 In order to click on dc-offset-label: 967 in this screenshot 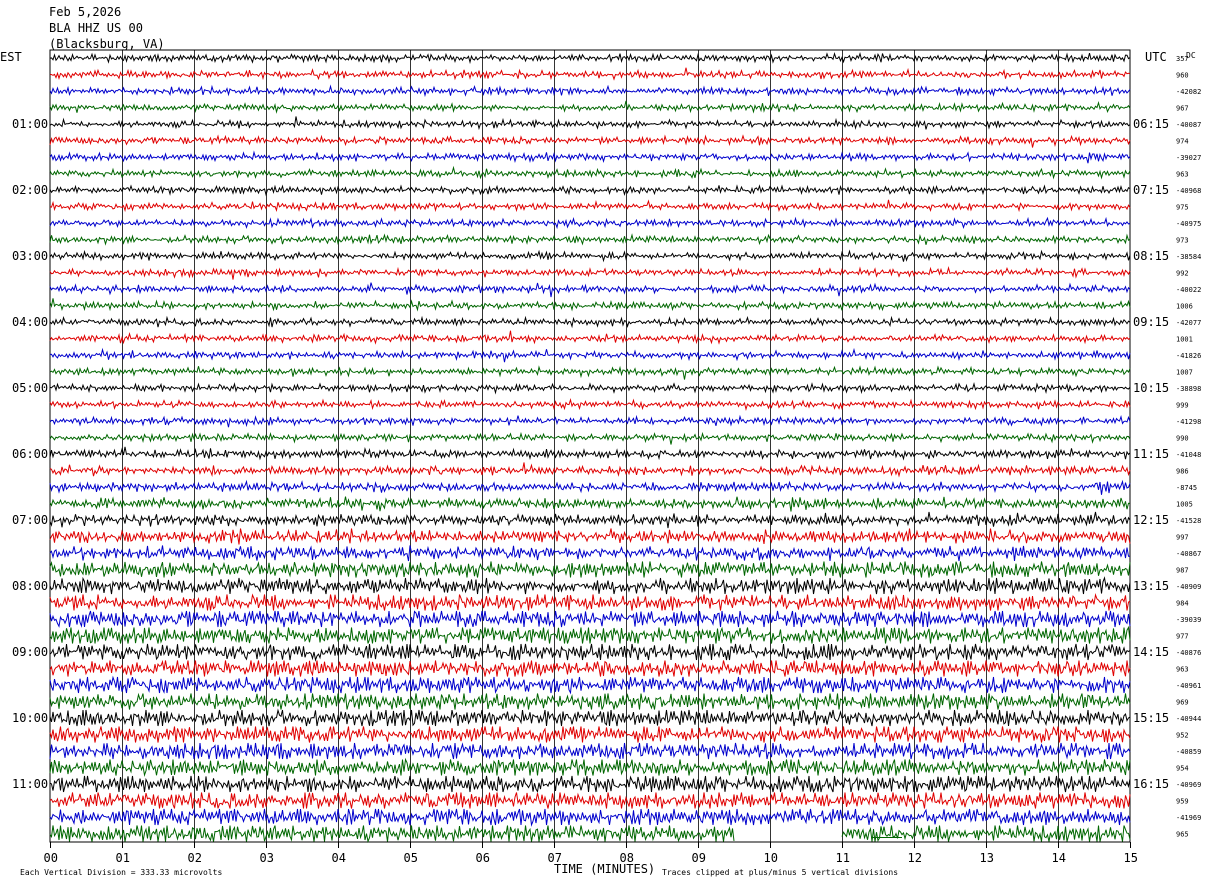, I will do `click(1182, 109)`.